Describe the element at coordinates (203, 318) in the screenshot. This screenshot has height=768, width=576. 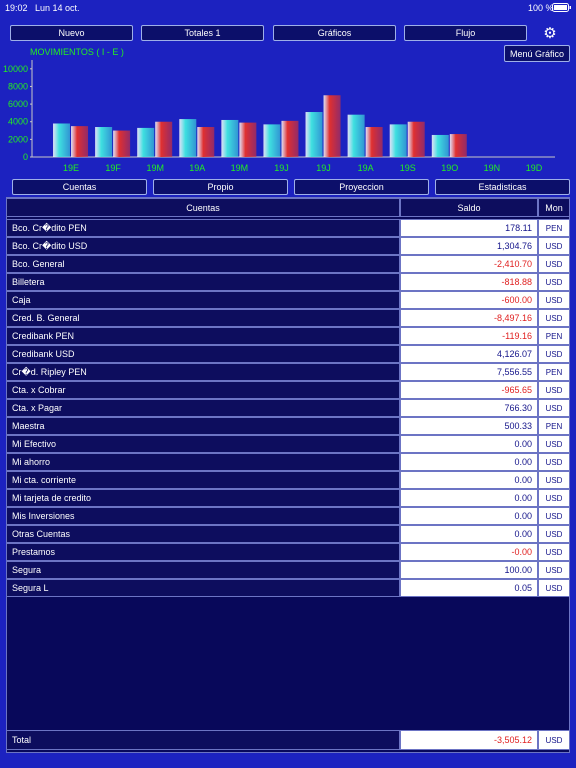
I see `account-name: Cred. B. General` at that location.